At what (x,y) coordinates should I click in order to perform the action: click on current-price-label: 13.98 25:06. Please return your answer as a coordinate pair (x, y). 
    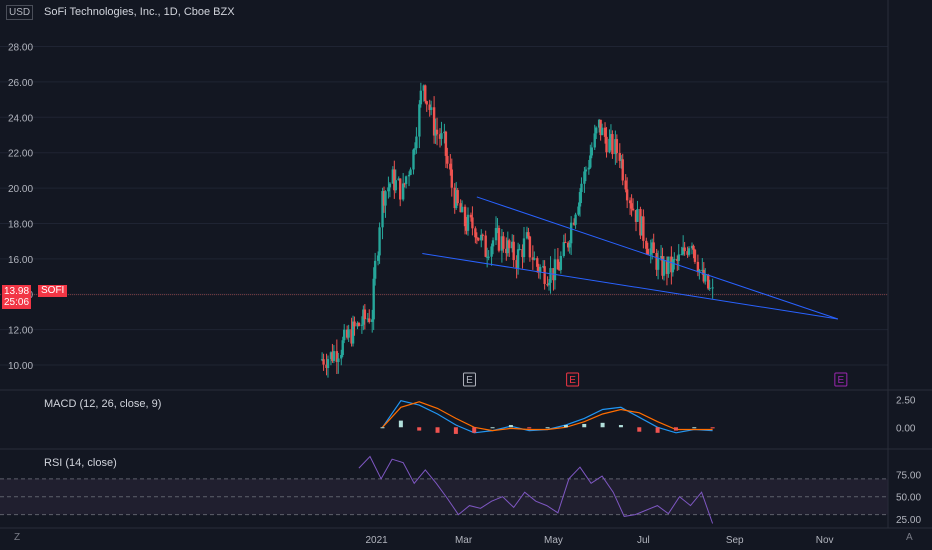
    Looking at the image, I should click on (17, 297).